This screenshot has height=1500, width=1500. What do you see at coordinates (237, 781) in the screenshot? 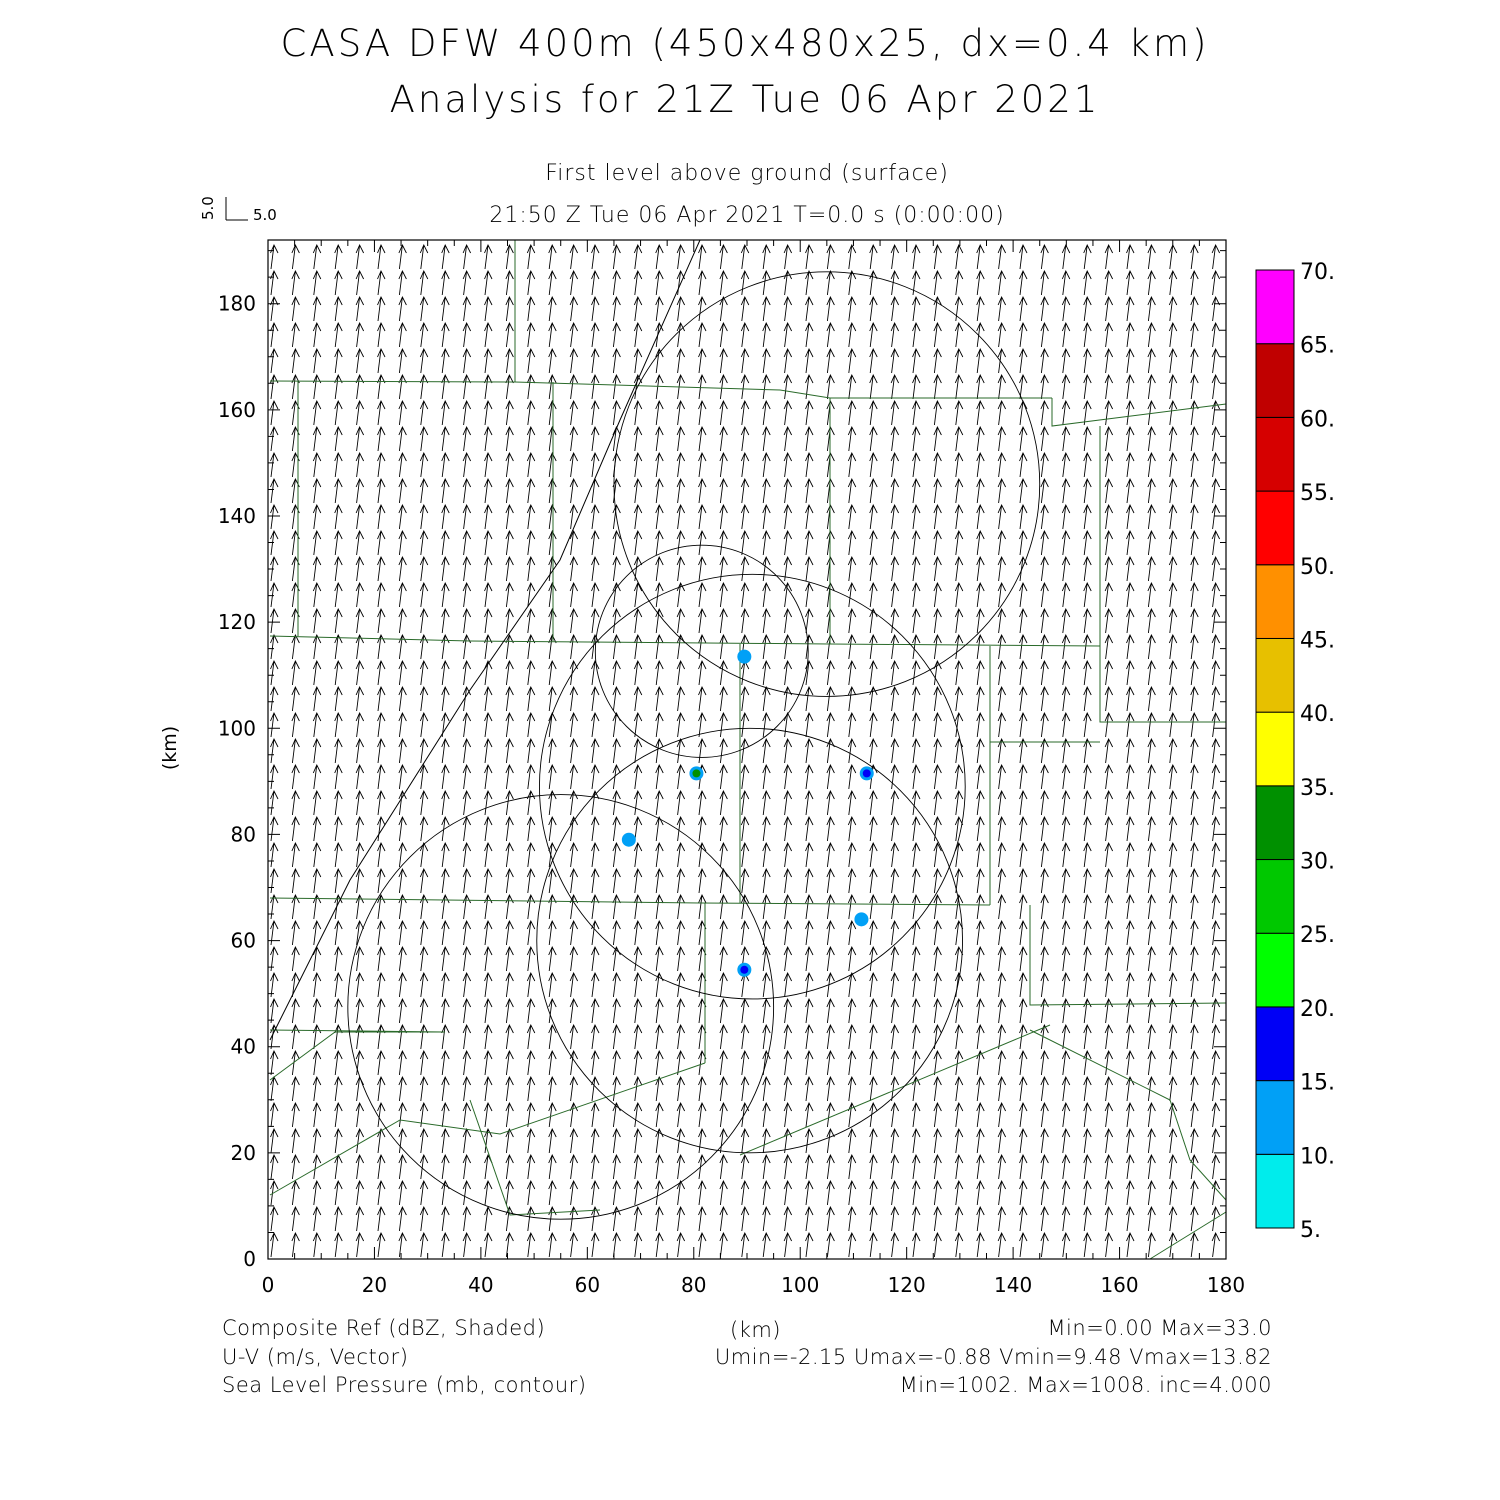
I see `y-axis-tick-labels: 0 20 40 60 80 100 120 140 160 180` at bounding box center [237, 781].